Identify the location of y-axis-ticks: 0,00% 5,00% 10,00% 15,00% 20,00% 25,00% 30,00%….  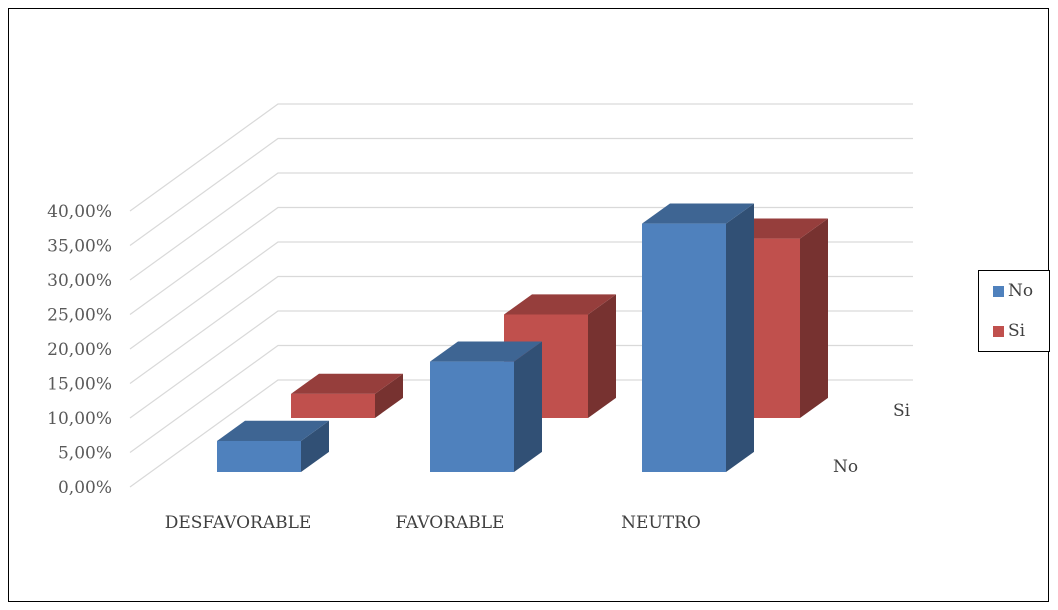
(79, 350).